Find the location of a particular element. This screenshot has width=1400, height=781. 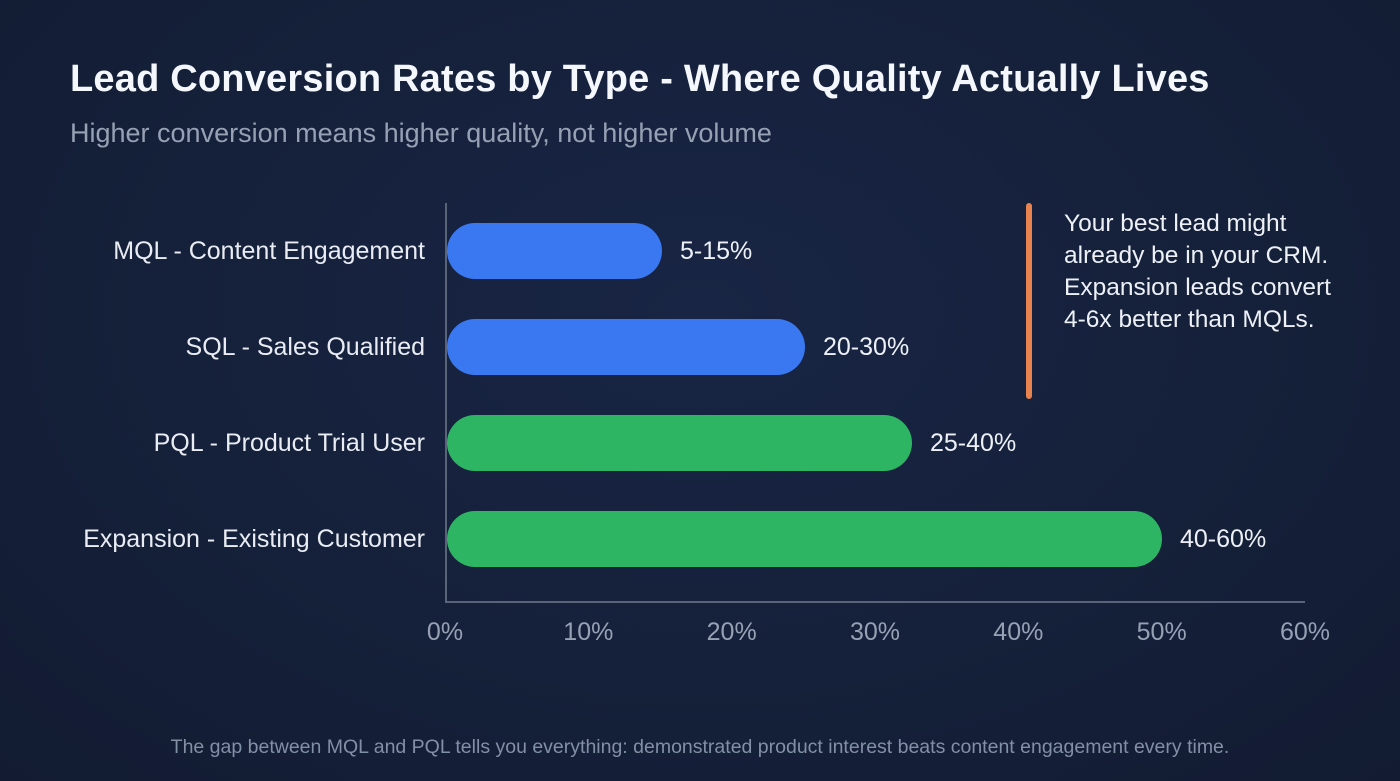

x-tick-label: 20% is located at coordinates (731, 632).